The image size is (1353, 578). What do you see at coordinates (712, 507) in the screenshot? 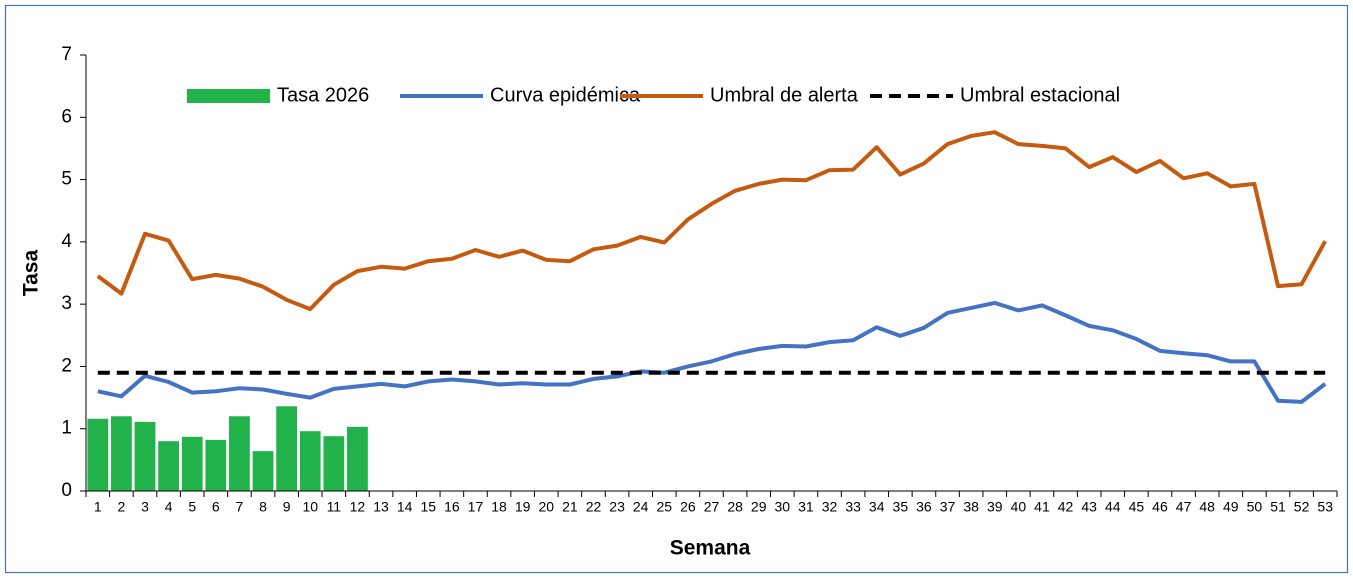
I see `x-tick-label: 27` at bounding box center [712, 507].